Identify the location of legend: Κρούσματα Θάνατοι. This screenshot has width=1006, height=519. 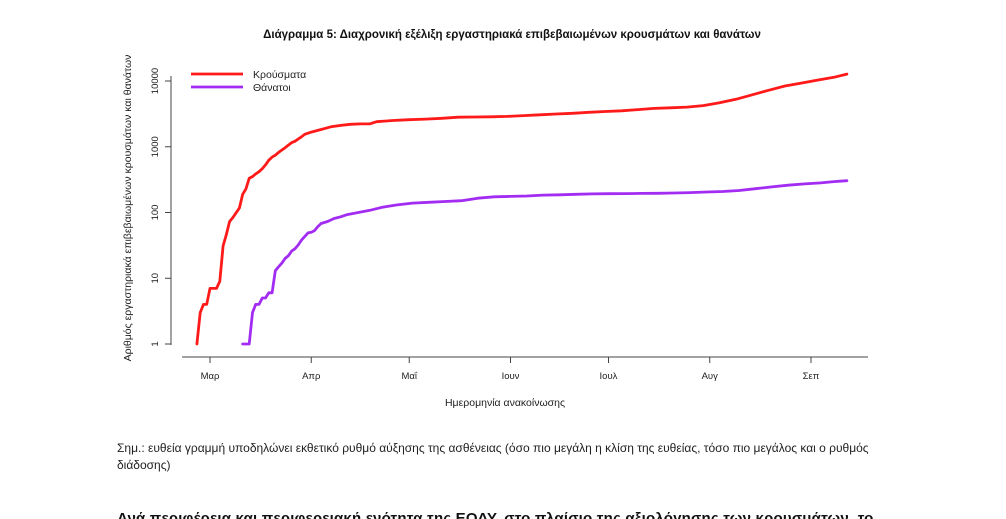
(248, 81).